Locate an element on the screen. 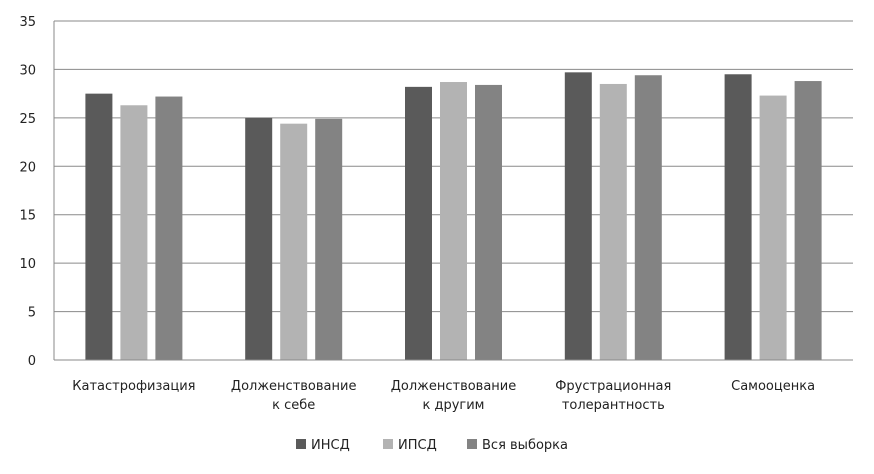  y-tick-label: 30 is located at coordinates (27, 70).